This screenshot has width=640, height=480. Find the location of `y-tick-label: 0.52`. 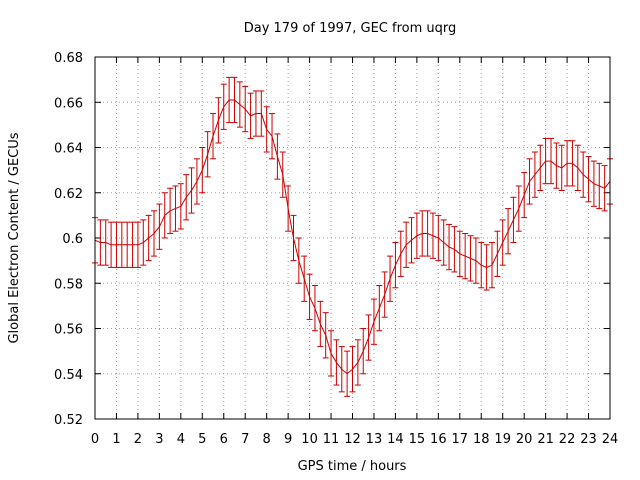

y-tick-label: 0.52 is located at coordinates (68, 420).